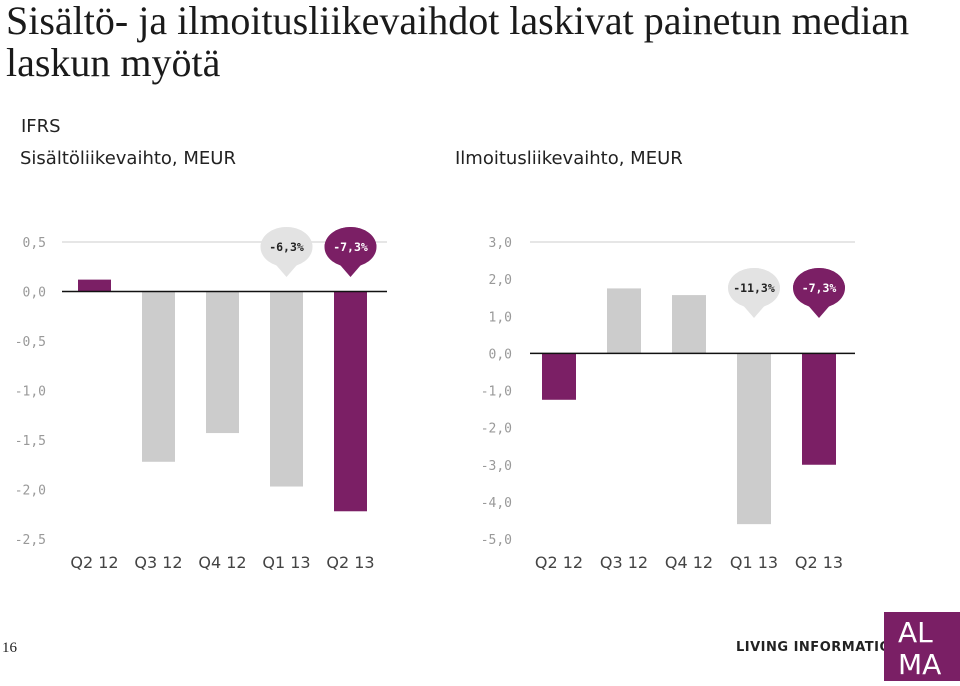  Describe the element at coordinates (500, 317) in the screenshot. I see `y-tick-label: 1,0` at that location.